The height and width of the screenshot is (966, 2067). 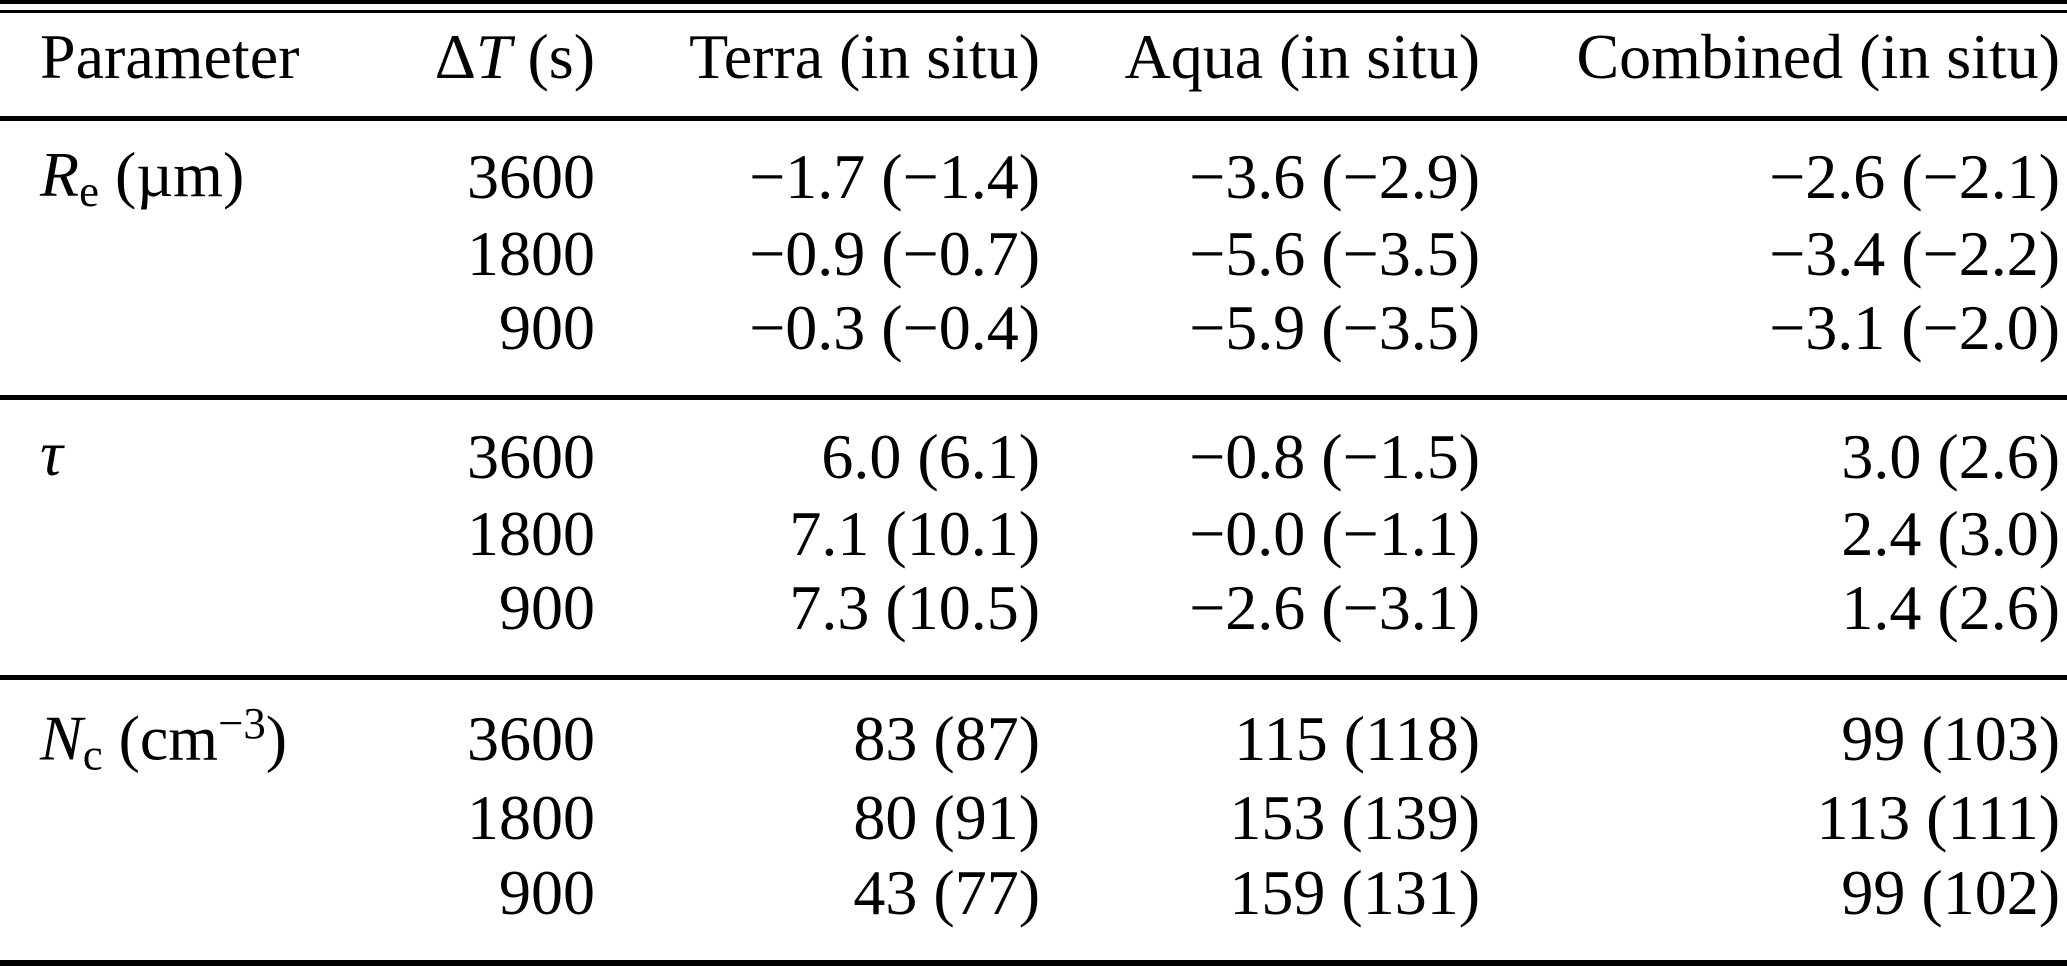 I want to click on parameter-unit: (cm, so click(x=160, y=738).